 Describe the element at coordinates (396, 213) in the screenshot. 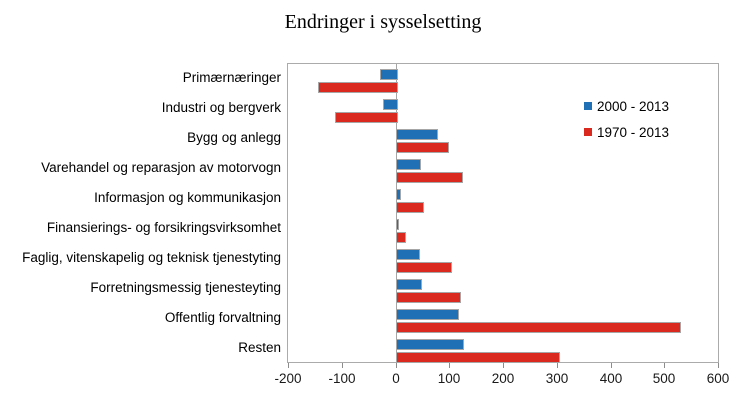

I see `zero-axis-line` at that location.